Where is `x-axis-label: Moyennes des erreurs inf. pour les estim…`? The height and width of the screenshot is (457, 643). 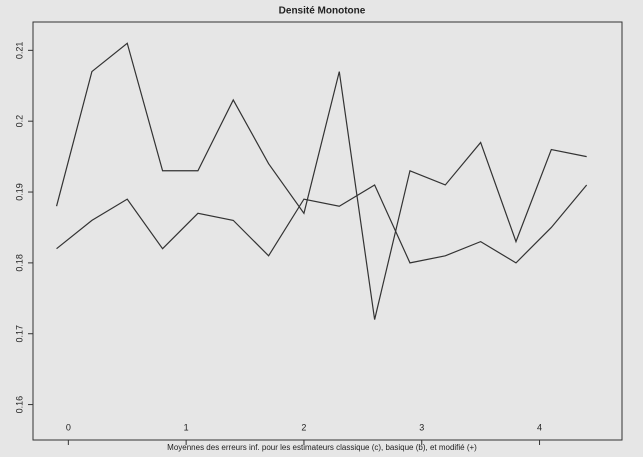
x-axis-label: Moyennes des erreurs inf. pour les estim… is located at coordinates (322, 447).